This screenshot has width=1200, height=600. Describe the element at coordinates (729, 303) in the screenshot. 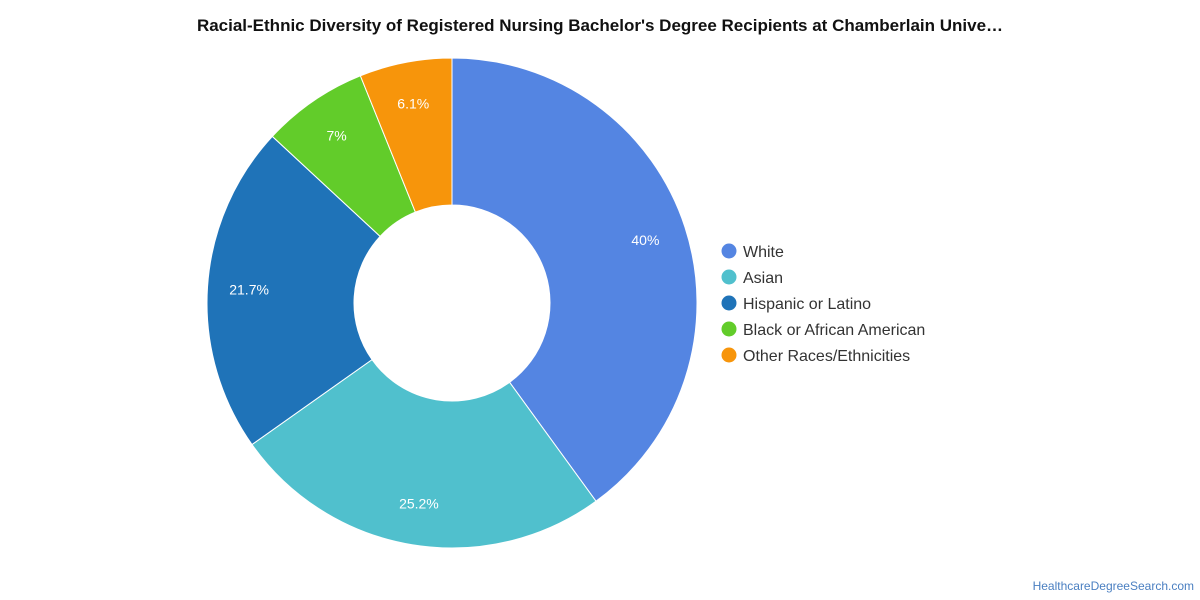

I see `legend-marker-hispanic-or-latino` at that location.